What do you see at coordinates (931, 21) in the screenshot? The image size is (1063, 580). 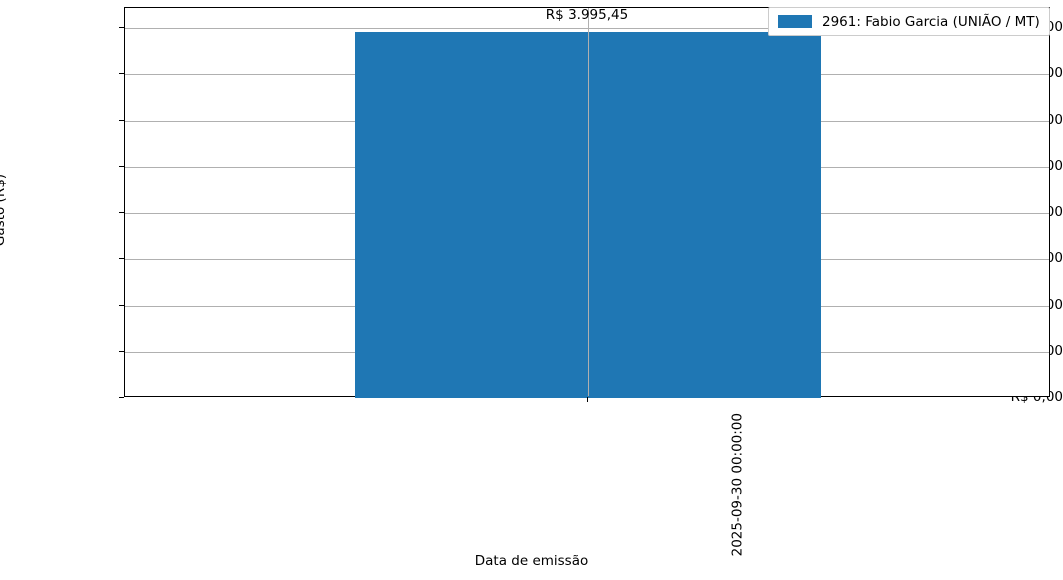 I see `legend-entry-label: 2961: Fabio Garcia (UNIÃO / MT)` at bounding box center [931, 21].